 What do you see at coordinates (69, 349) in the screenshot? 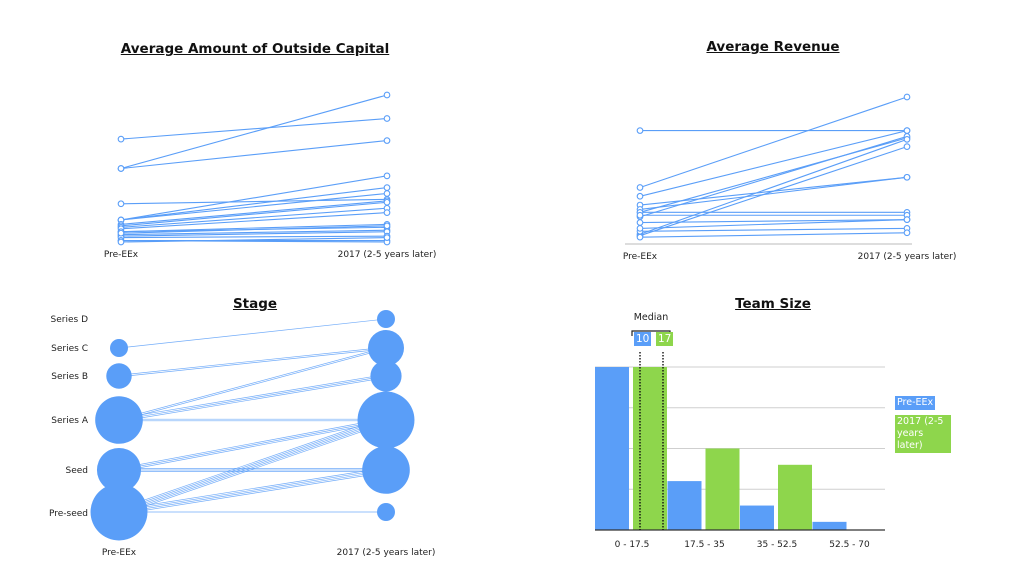
I see `stage-label: Series C` at bounding box center [69, 349].